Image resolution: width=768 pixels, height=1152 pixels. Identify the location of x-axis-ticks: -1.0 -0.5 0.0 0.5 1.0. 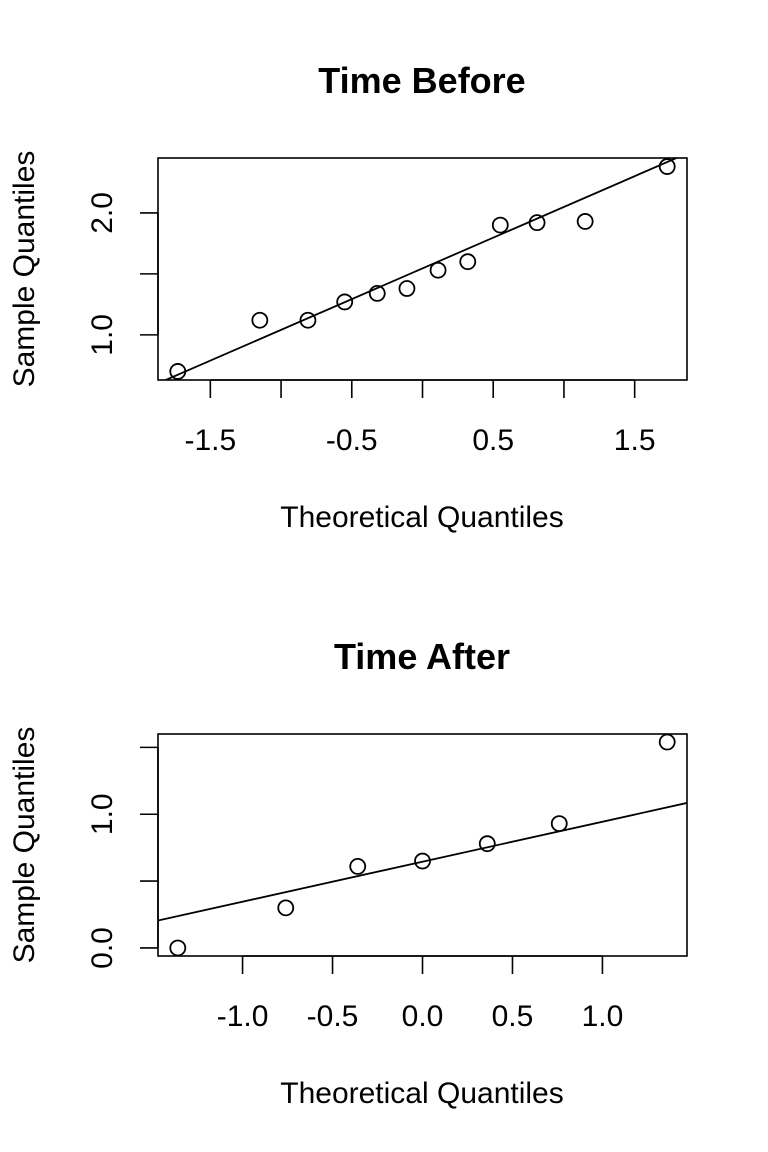
(420, 994).